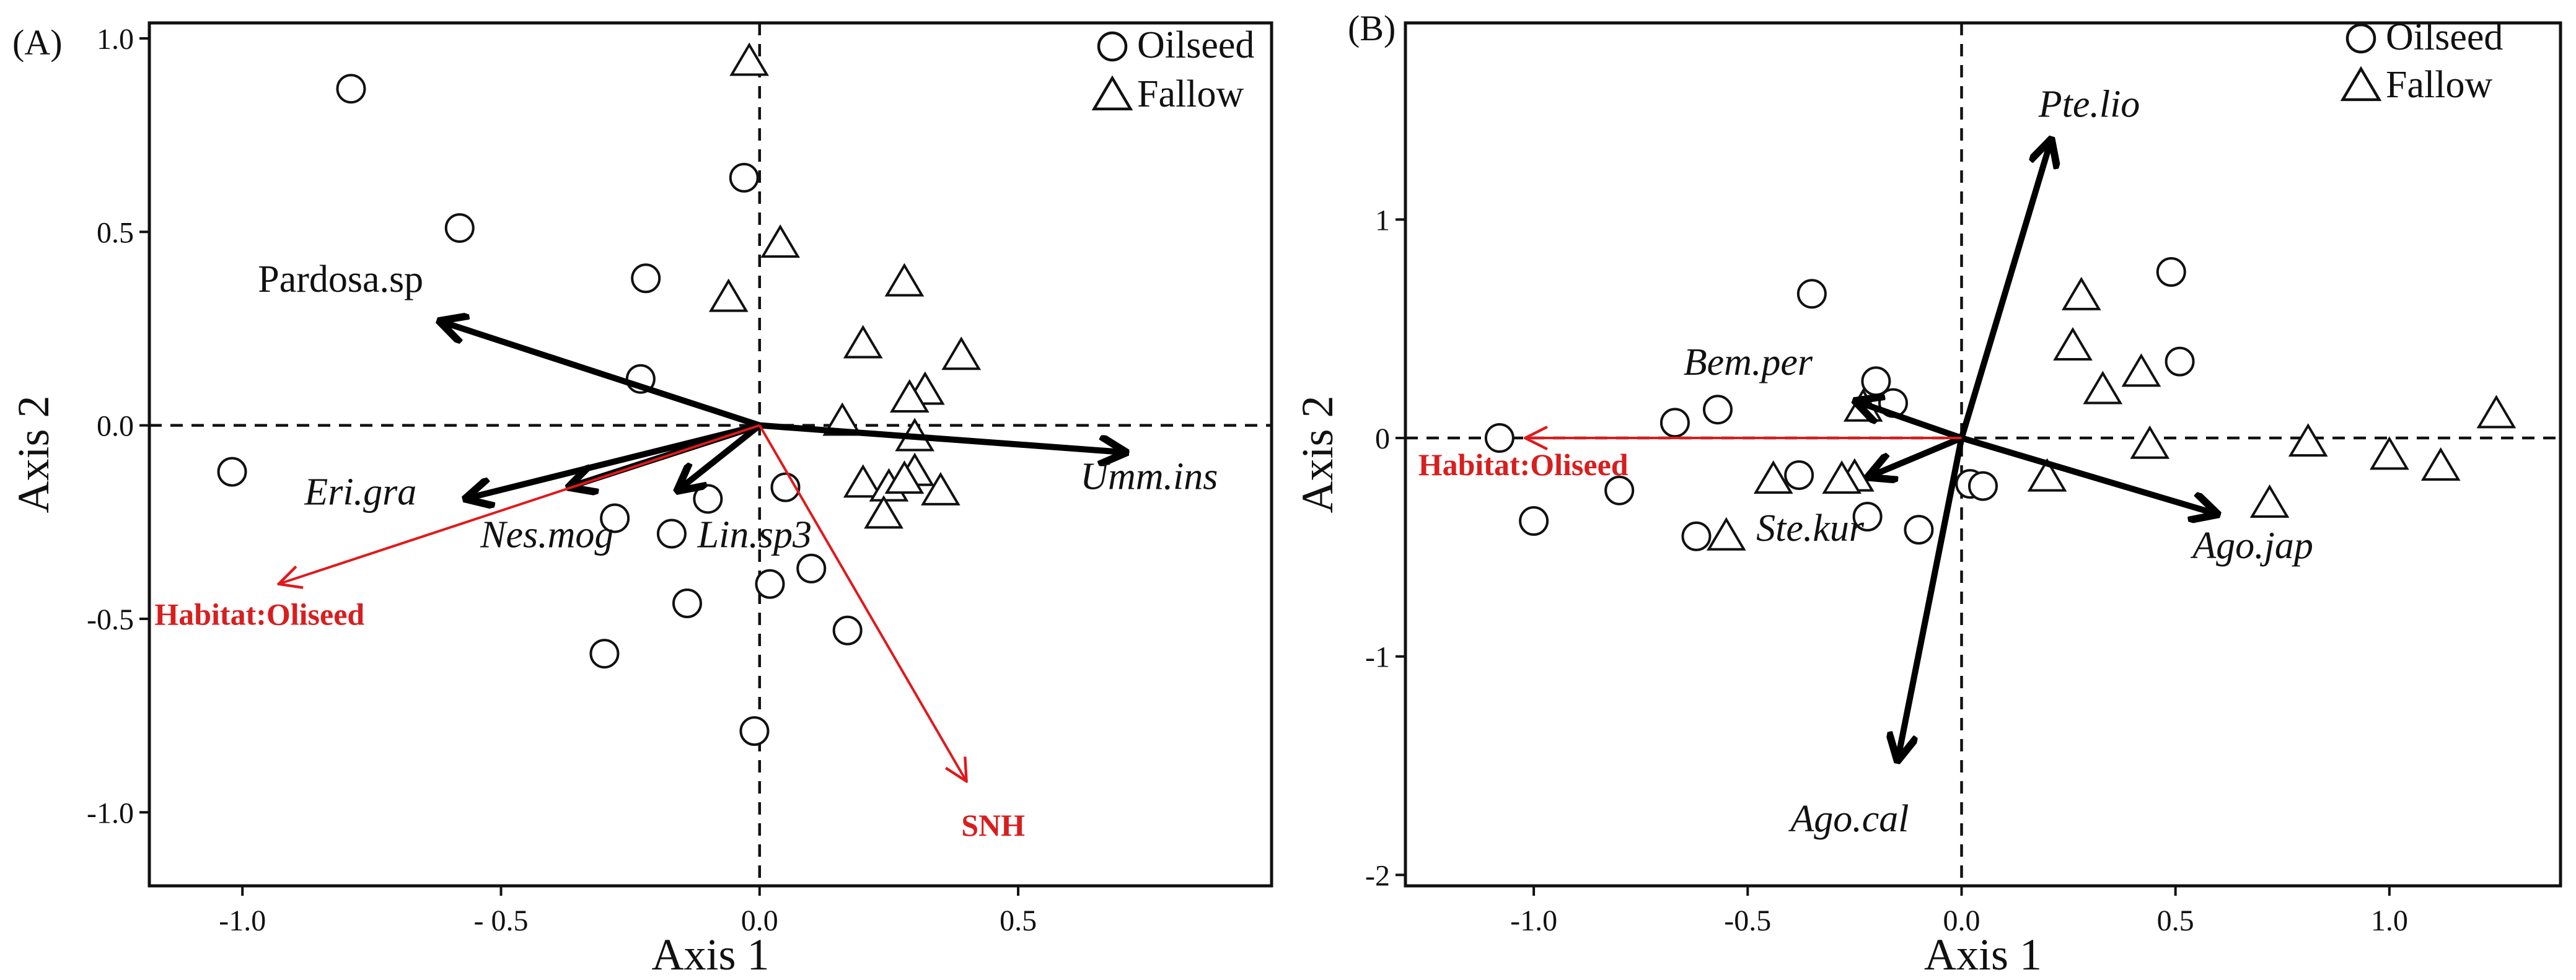 Image resolution: width=2576 pixels, height=980 pixels. Describe the element at coordinates (1849, 819) in the screenshot. I see `arrow-label-ago-cal: Ago.cal` at that location.